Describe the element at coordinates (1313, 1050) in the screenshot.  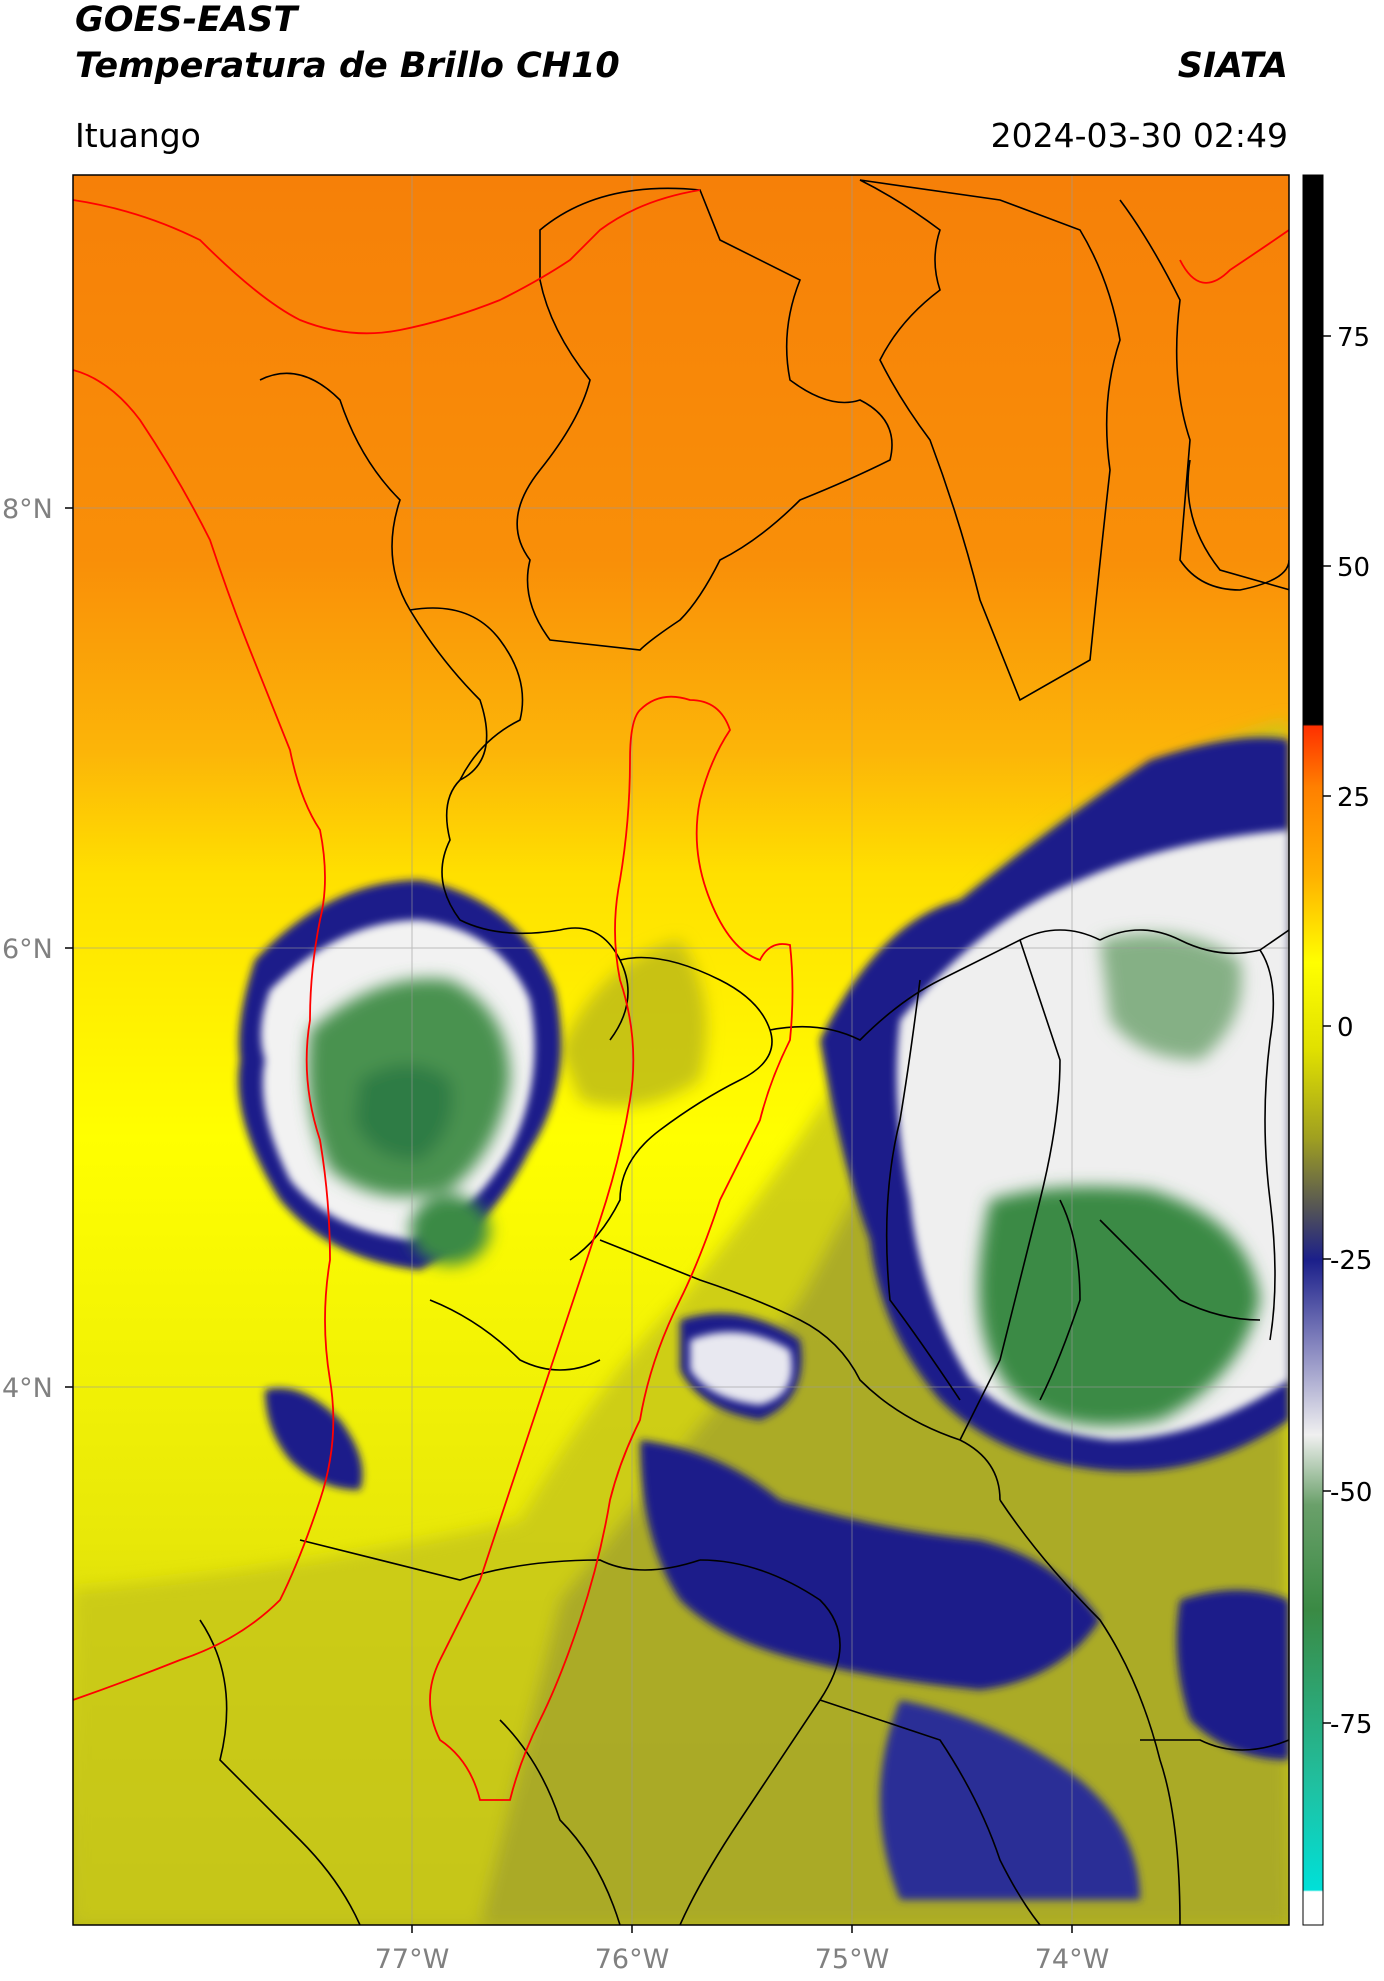
I see `colorbar` at that location.